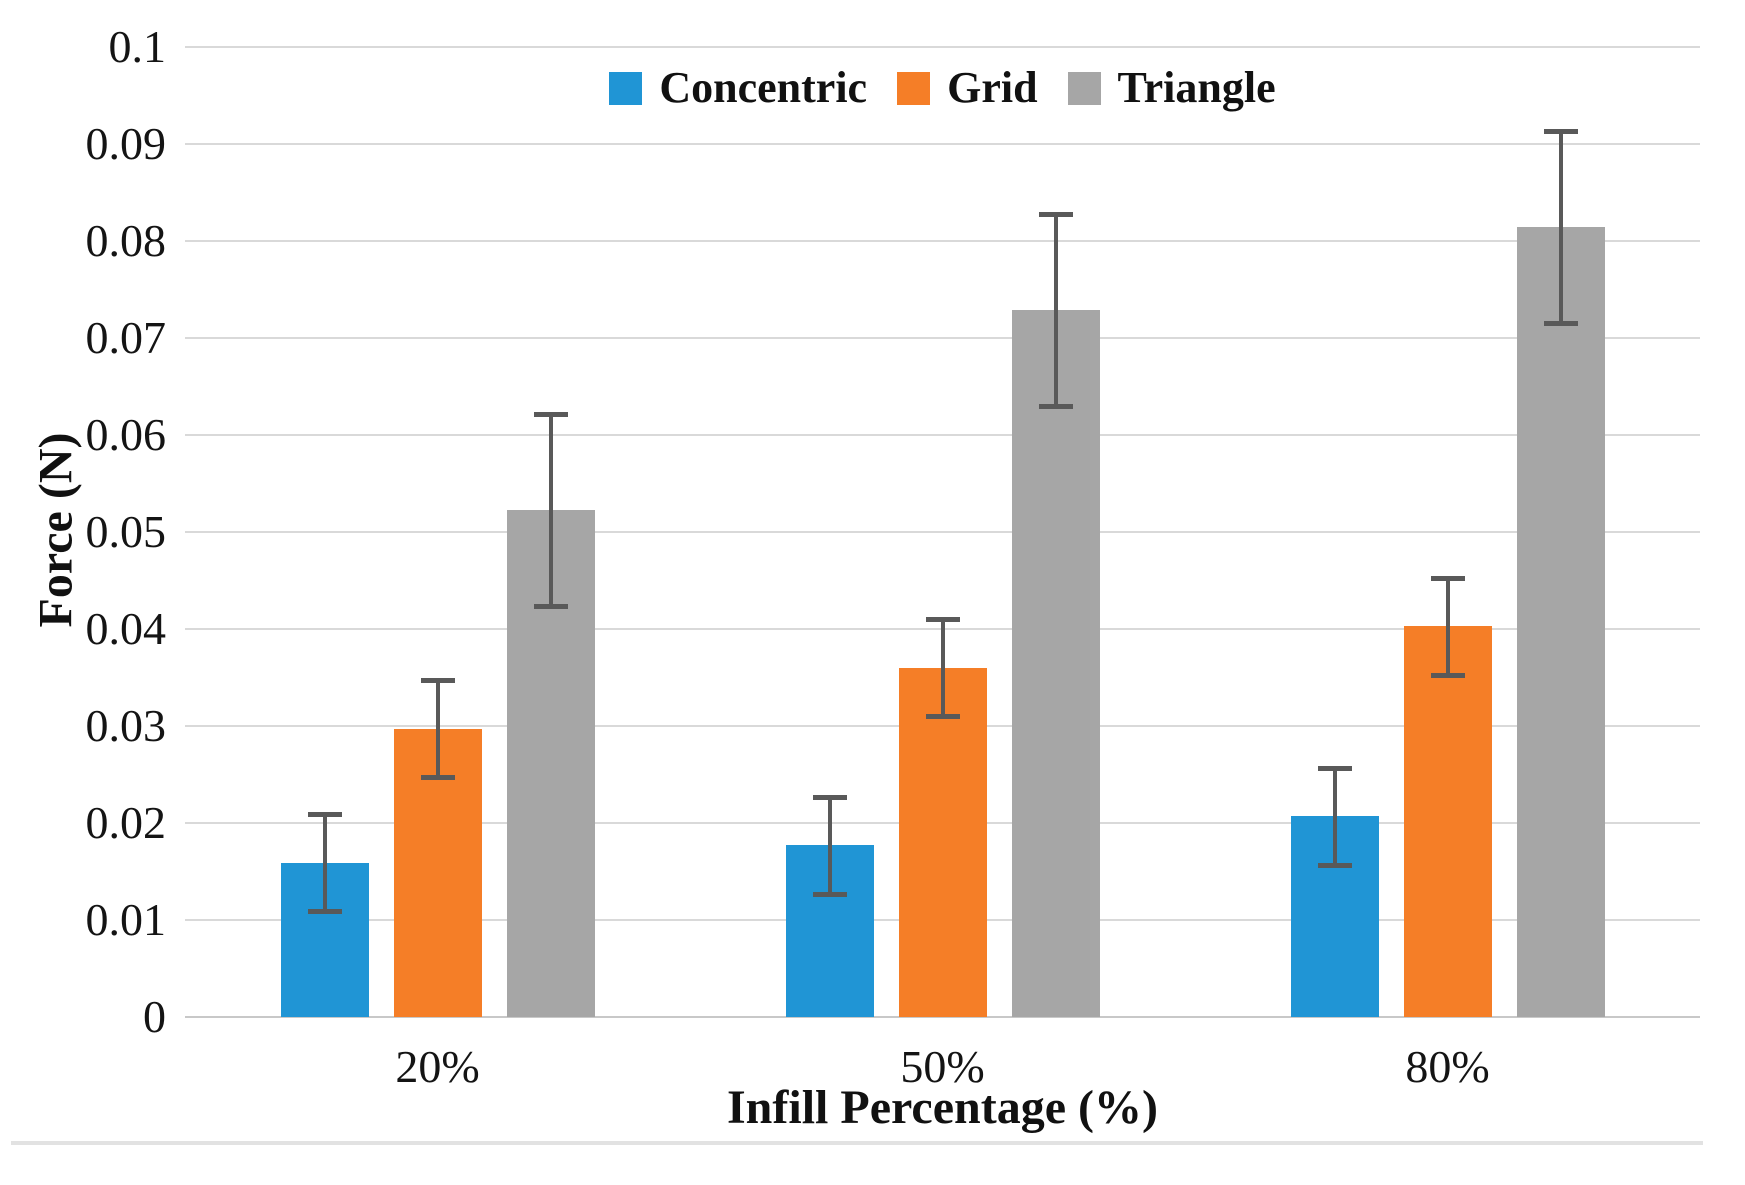 Image resolution: width=1745 pixels, height=1185 pixels. What do you see at coordinates (942, 1107) in the screenshot?
I see `x-axis-title: Infill Percentage (%)` at bounding box center [942, 1107].